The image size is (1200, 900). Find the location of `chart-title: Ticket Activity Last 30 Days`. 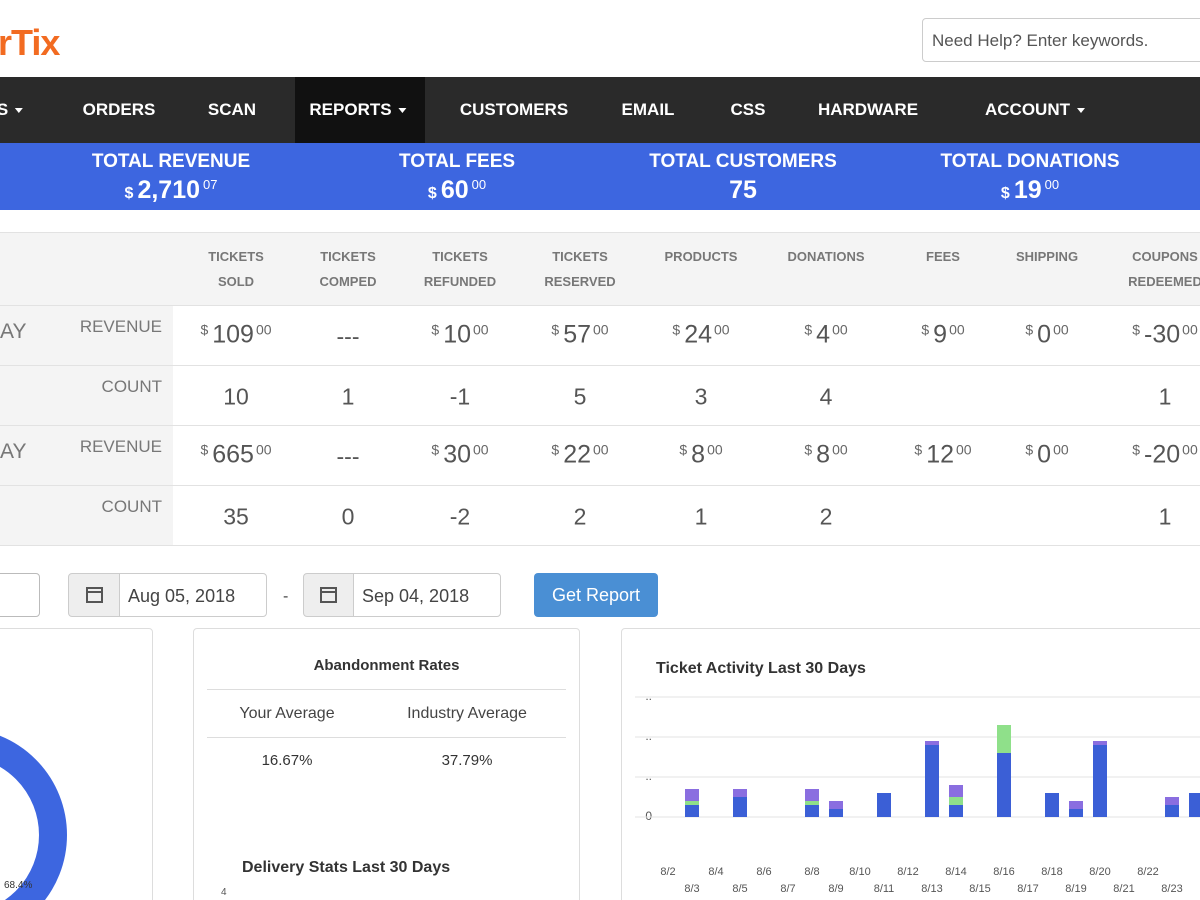

chart-title: Ticket Activity Last 30 Days is located at coordinates (761, 668).